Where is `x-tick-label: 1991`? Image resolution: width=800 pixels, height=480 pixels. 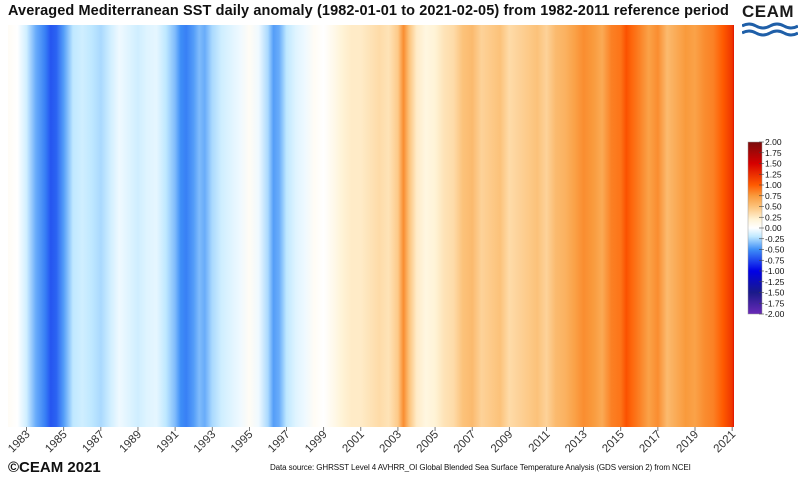 x-tick-label: 1991 is located at coordinates (168, 442).